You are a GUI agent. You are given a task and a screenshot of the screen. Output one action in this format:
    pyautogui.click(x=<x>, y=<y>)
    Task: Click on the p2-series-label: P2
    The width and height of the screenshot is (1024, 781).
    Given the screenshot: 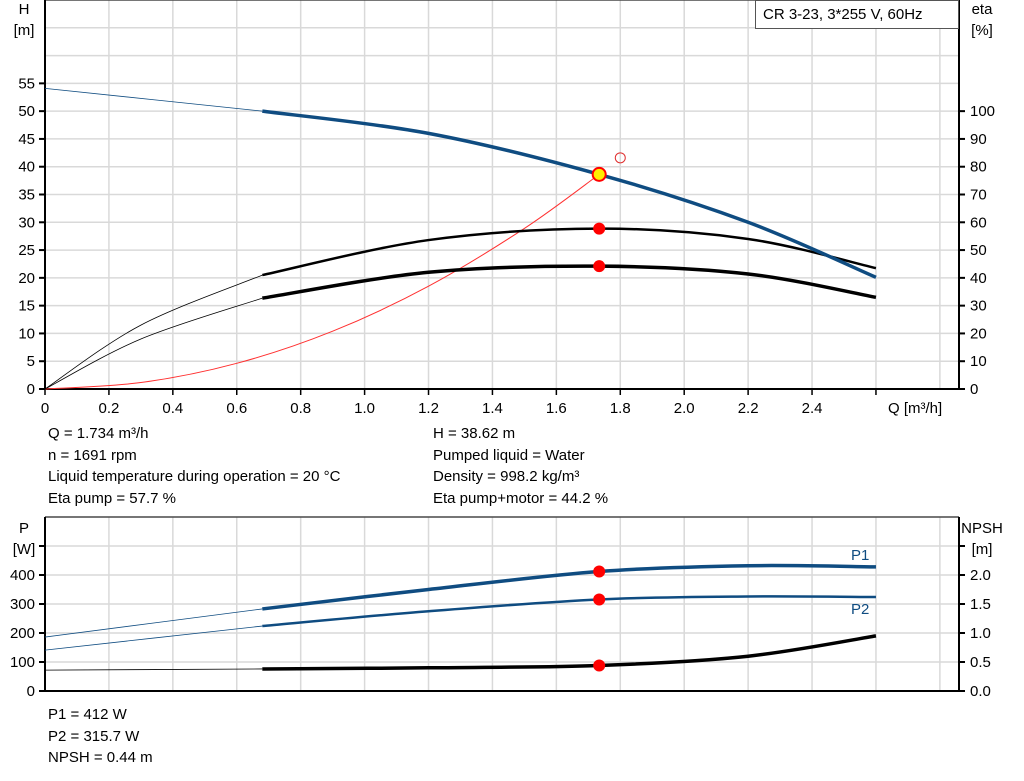 What is the action you would take?
    pyautogui.click(x=860, y=609)
    